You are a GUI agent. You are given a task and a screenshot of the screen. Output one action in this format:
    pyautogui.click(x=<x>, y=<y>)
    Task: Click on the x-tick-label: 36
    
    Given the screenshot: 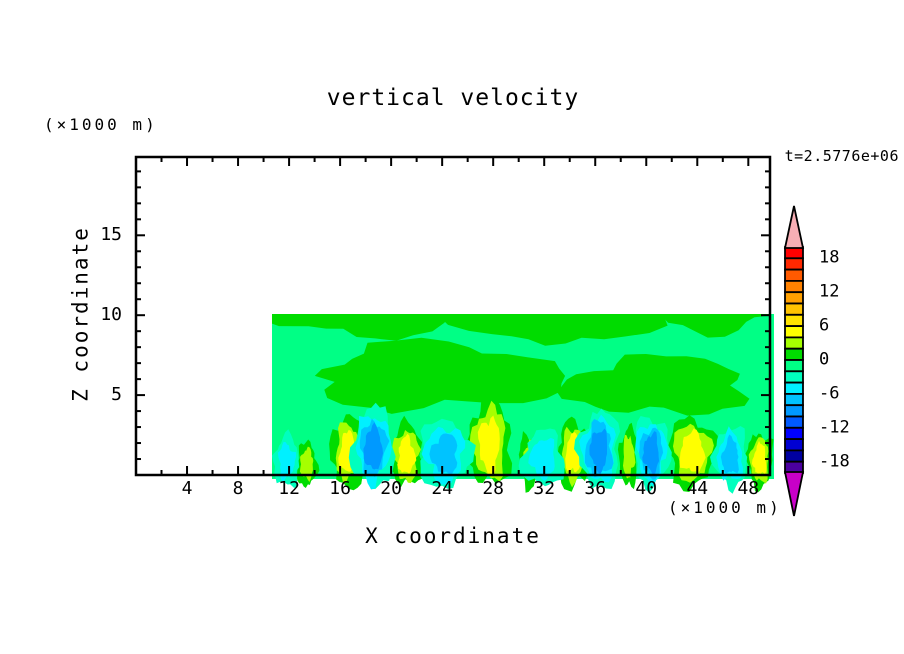 What is the action you would take?
    pyautogui.click(x=595, y=488)
    